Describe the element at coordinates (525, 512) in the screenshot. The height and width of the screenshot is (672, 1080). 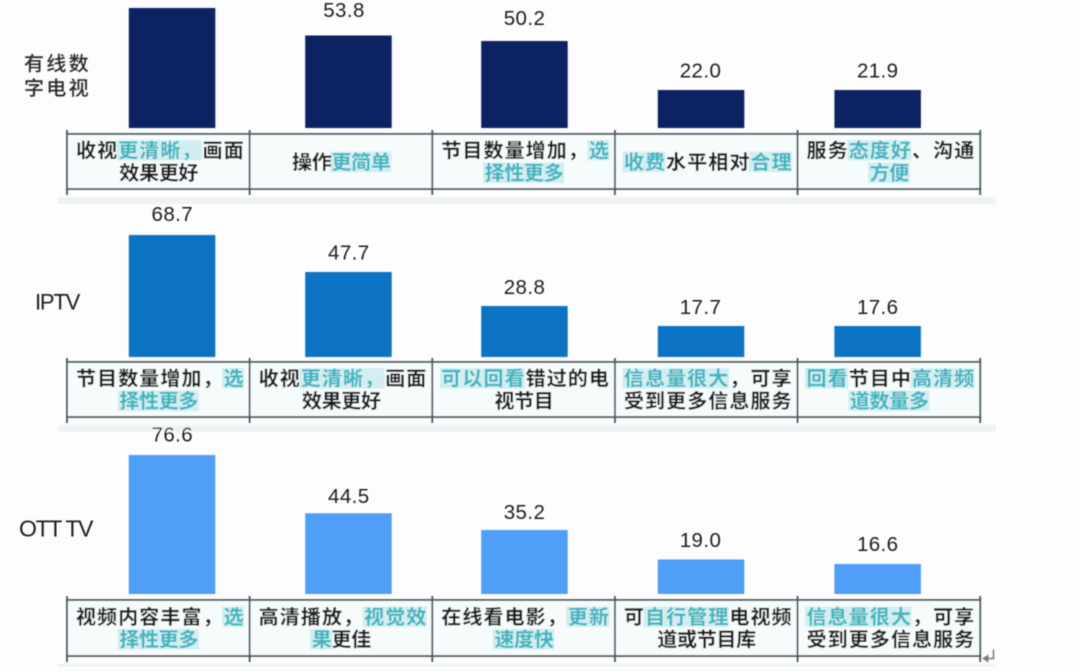
I see `svg-text: 35.2` at that location.